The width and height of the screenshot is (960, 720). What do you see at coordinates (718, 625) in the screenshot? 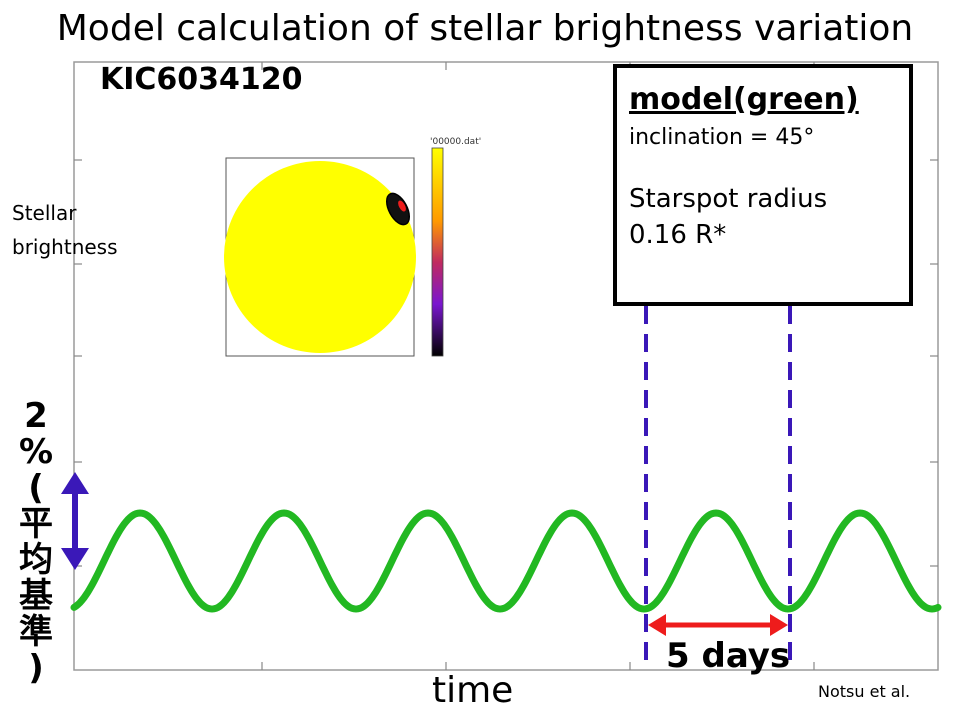
I see `period-arrow` at bounding box center [718, 625].